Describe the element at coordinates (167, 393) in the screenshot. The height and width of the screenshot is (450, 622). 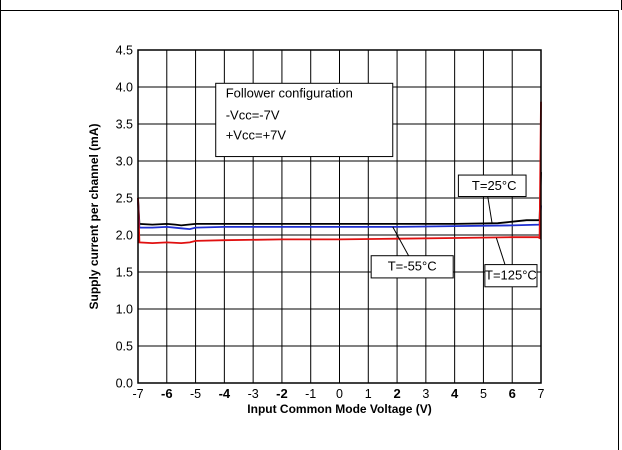
I see `x-tick-label: -6` at that location.